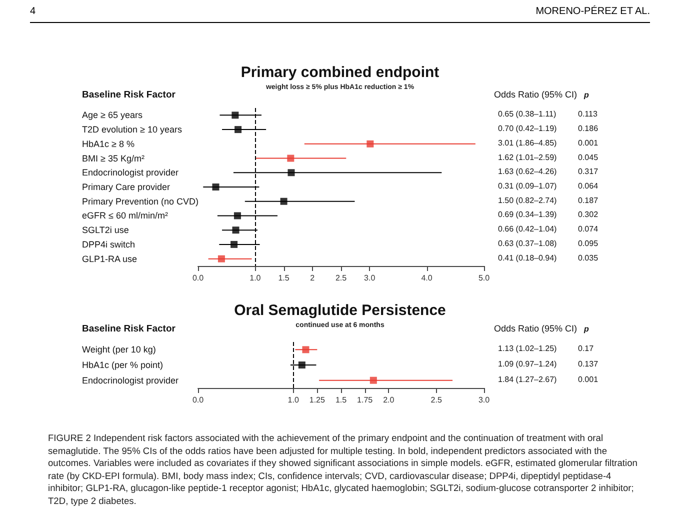 This screenshot has height=529, width=680. What do you see at coordinates (588, 157) in the screenshot?
I see `text: 0.045` at bounding box center [588, 157].